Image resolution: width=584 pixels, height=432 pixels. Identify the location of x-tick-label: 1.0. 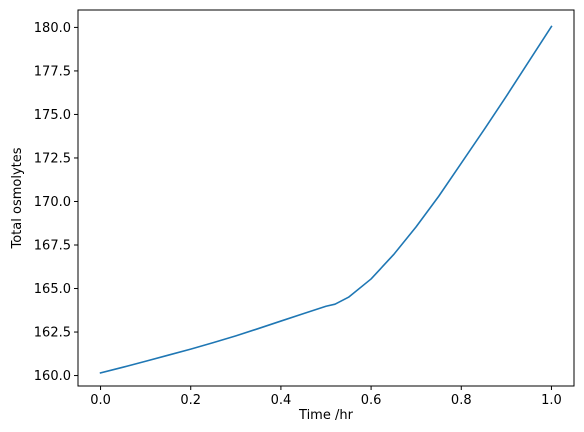
(551, 400).